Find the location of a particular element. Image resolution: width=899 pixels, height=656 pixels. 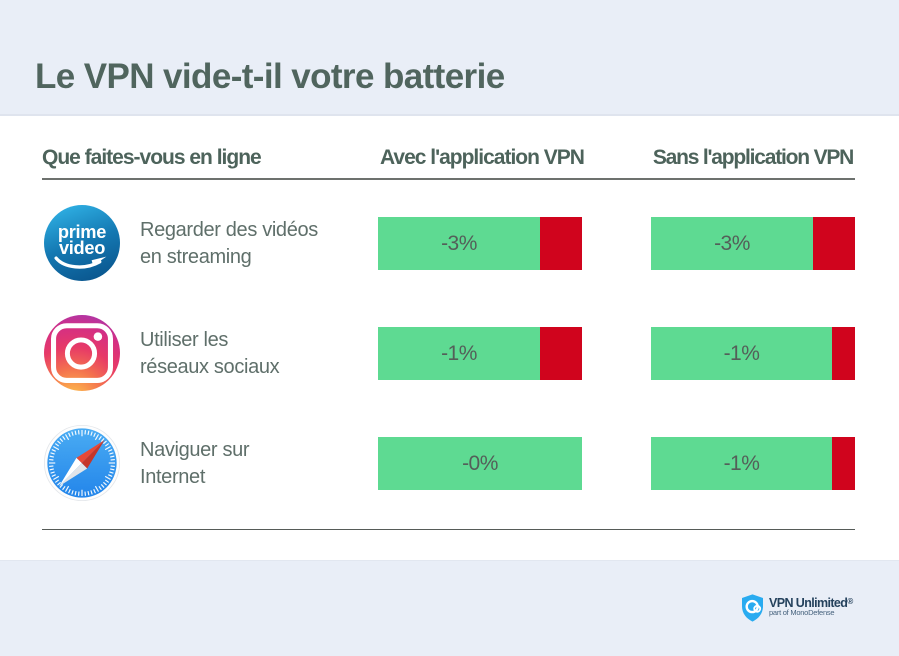

svg-text: video is located at coordinates (82, 247).